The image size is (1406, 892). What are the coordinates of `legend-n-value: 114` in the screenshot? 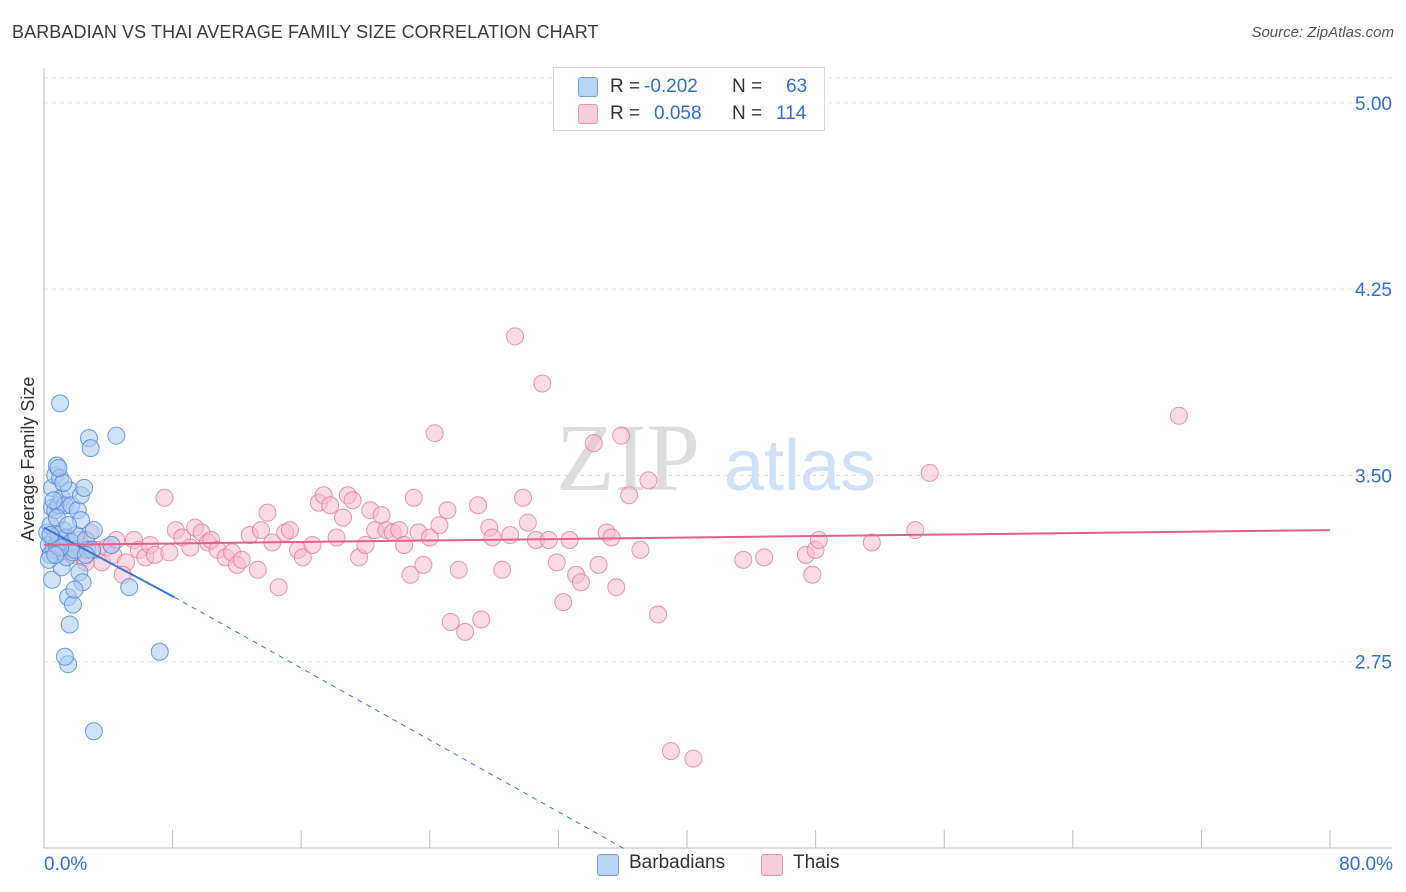 It's located at (791, 113).